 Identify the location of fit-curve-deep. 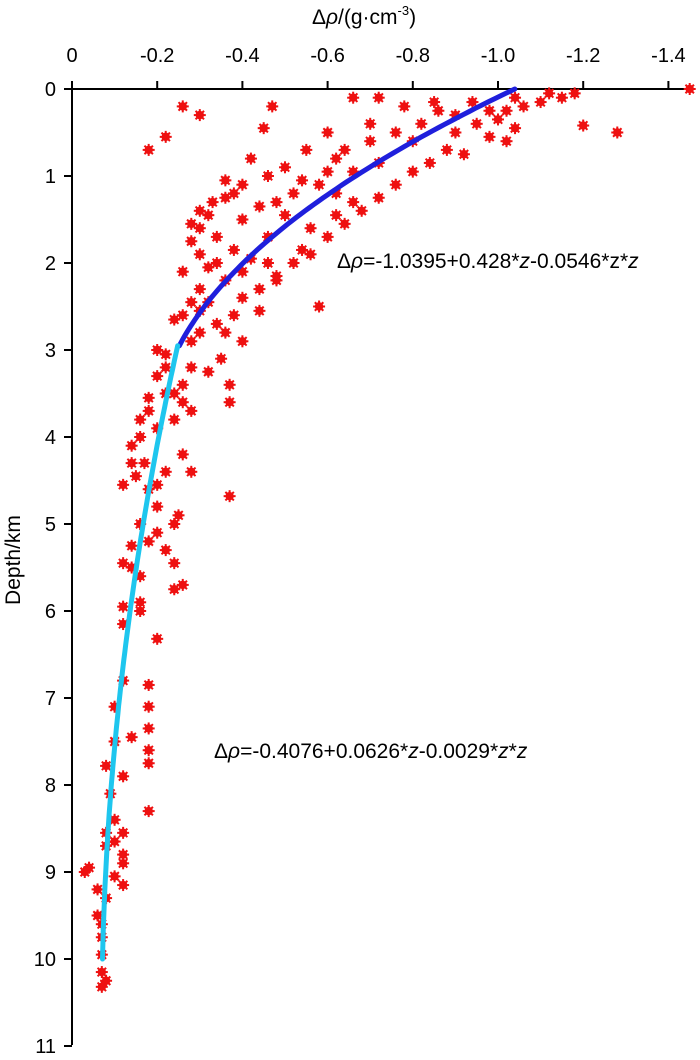
(140, 652).